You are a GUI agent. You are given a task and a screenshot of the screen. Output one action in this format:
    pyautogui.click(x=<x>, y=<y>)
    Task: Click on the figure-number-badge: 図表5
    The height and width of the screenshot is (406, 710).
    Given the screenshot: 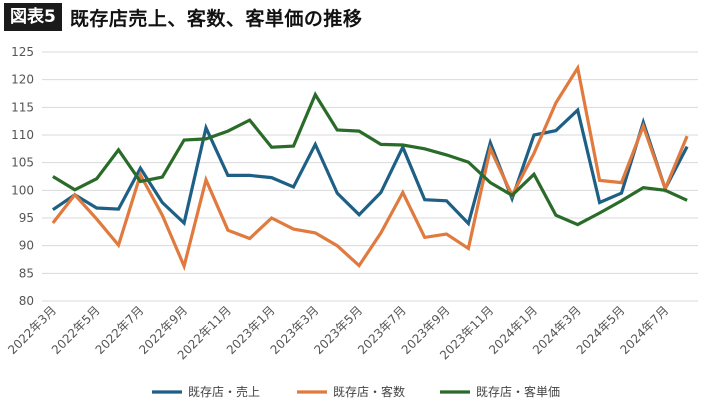 What is the action you would take?
    pyautogui.click(x=33, y=17)
    